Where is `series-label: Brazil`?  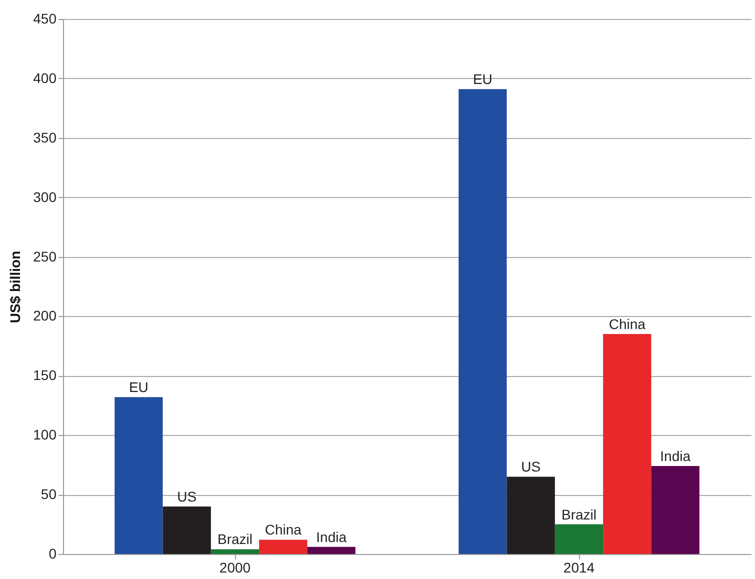 series-label: Brazil is located at coordinates (235, 539).